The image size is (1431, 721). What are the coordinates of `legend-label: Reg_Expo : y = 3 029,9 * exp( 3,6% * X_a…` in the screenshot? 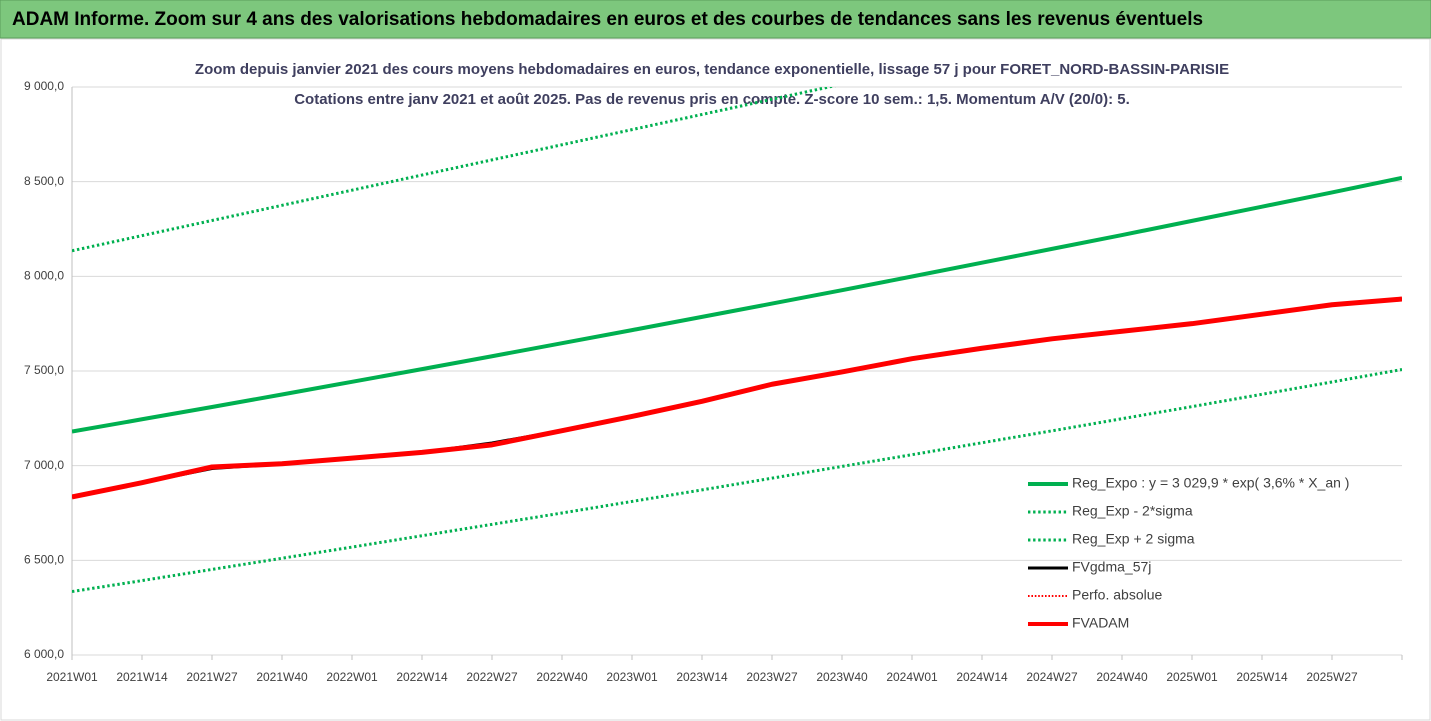 It's located at (1210, 483).